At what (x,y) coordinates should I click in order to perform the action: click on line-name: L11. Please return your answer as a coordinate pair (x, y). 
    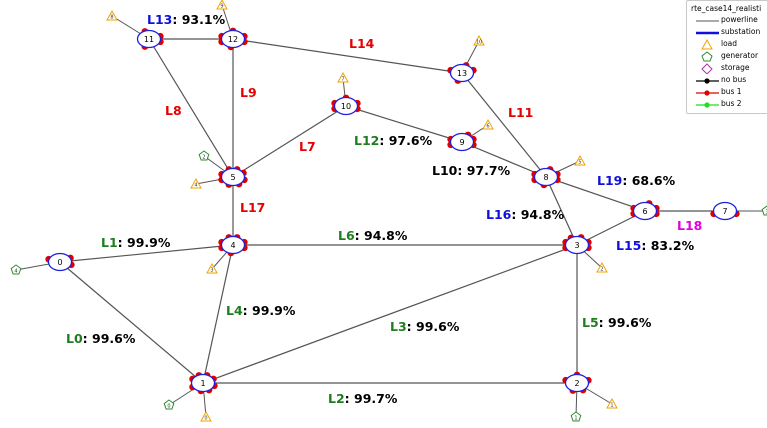
    Looking at the image, I should click on (520, 112).